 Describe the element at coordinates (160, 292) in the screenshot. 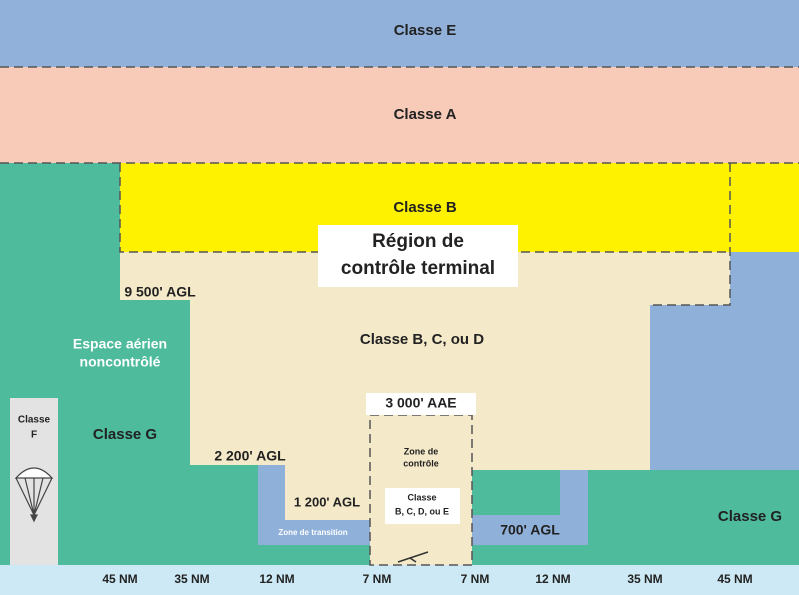

I see `altitude: 9 500' AGL` at that location.